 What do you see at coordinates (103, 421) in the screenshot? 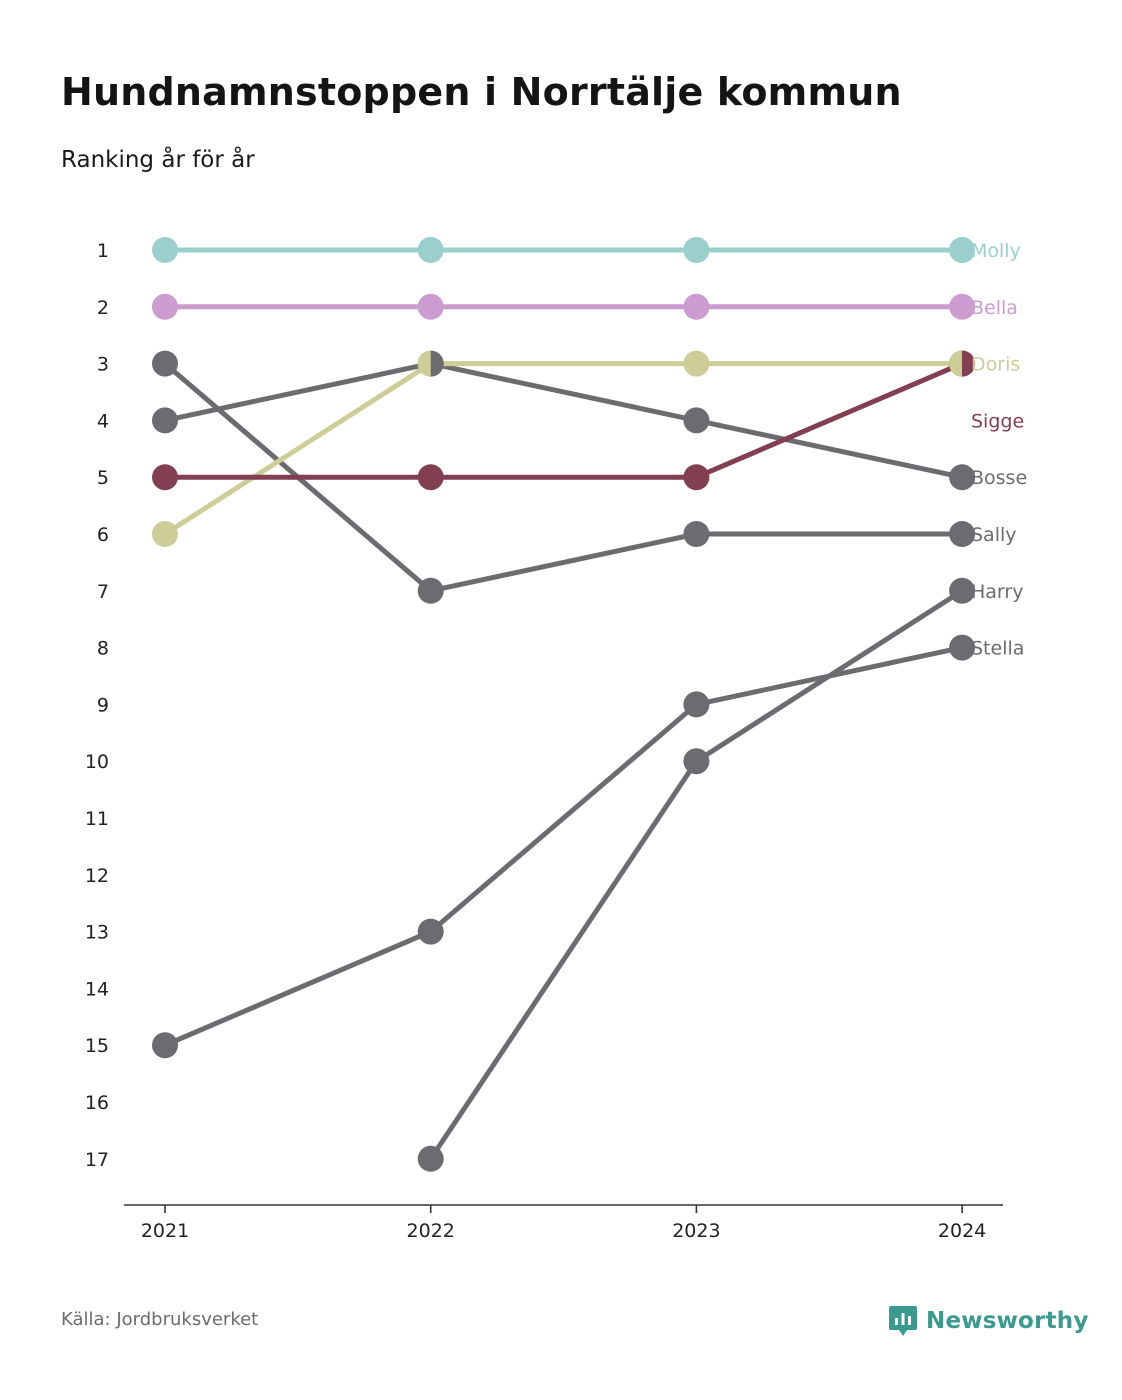
I see `y-tick-label: 4` at bounding box center [103, 421].